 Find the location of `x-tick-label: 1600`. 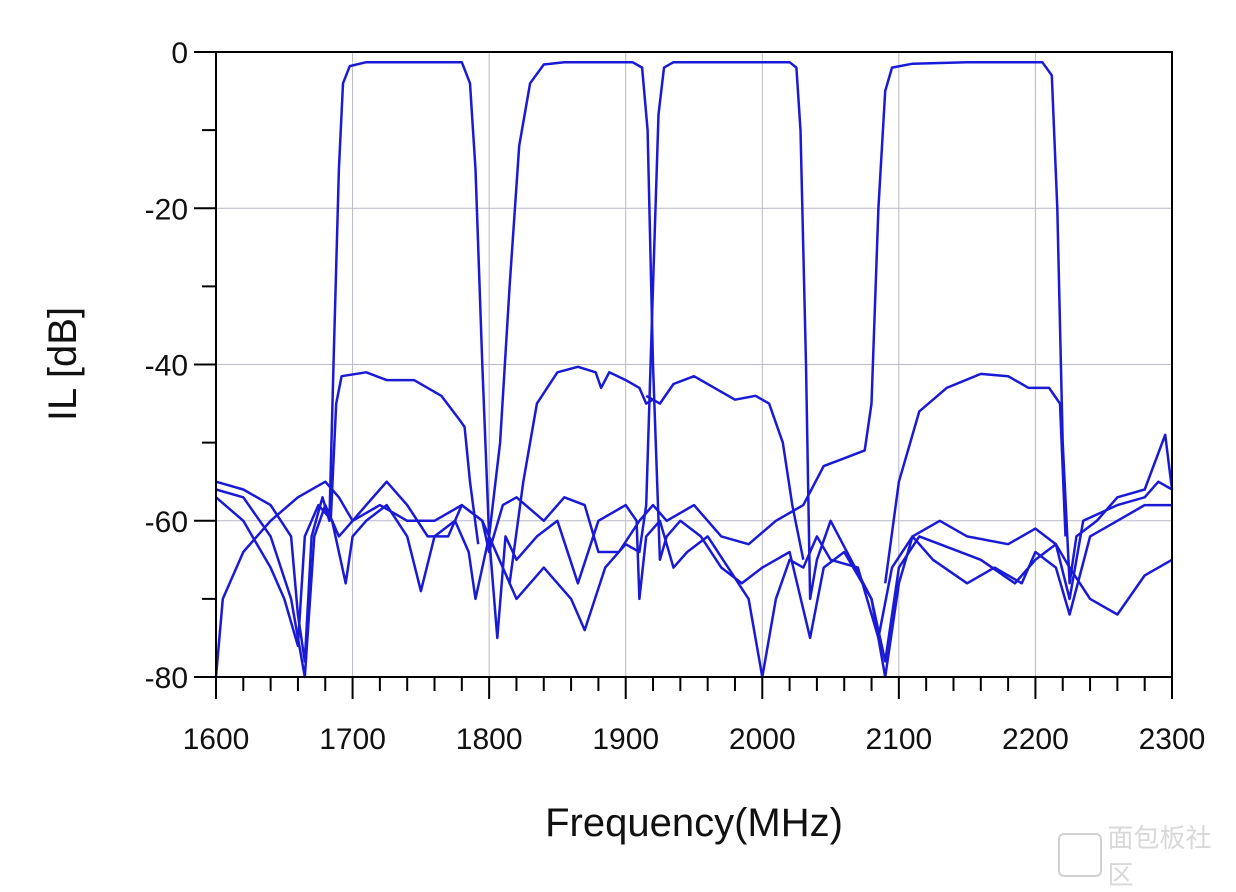

x-tick-label: 1600 is located at coordinates (216, 739).